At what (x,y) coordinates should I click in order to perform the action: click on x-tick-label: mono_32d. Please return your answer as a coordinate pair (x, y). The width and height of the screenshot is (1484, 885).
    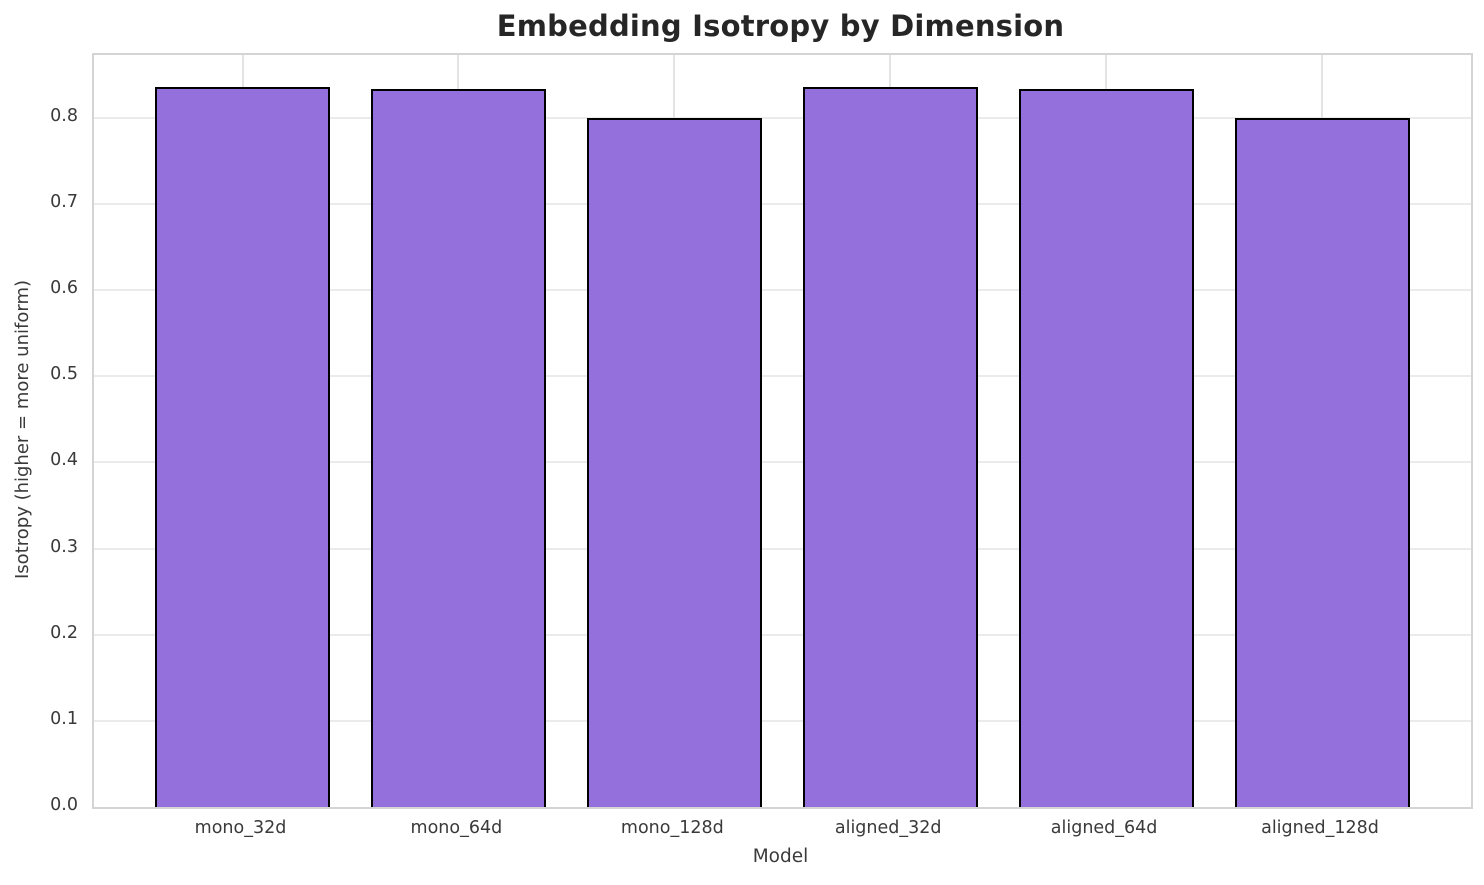
    Looking at the image, I should click on (240, 828).